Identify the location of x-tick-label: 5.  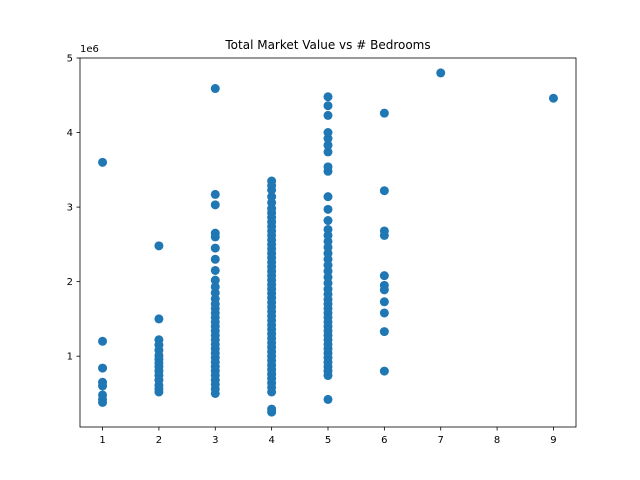
(328, 440).